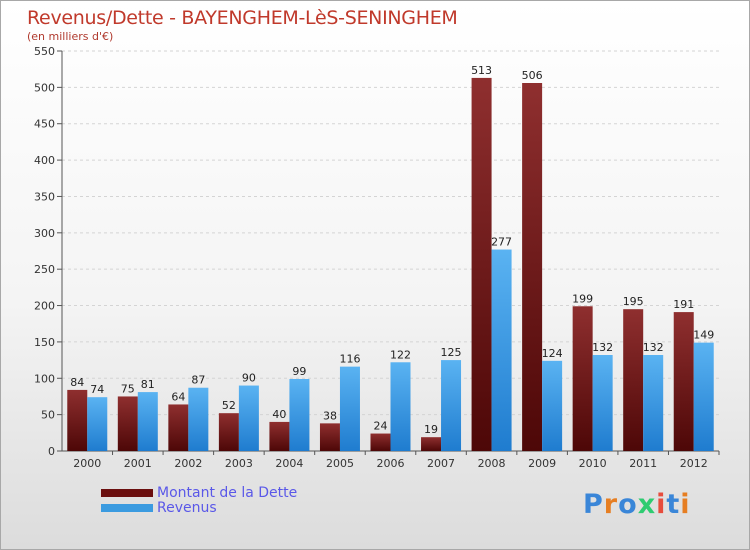  Describe the element at coordinates (77, 382) in the screenshot. I see `data-label: 84` at that location.